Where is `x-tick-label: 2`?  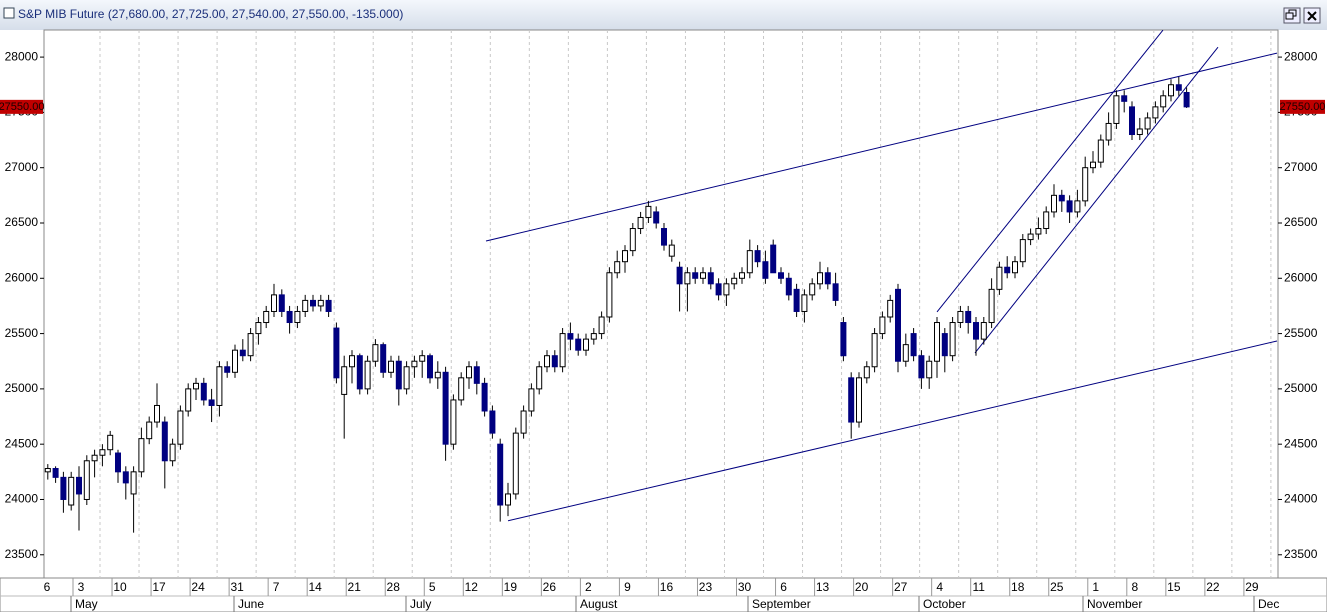
x-tick-label: 2 is located at coordinates (588, 587).